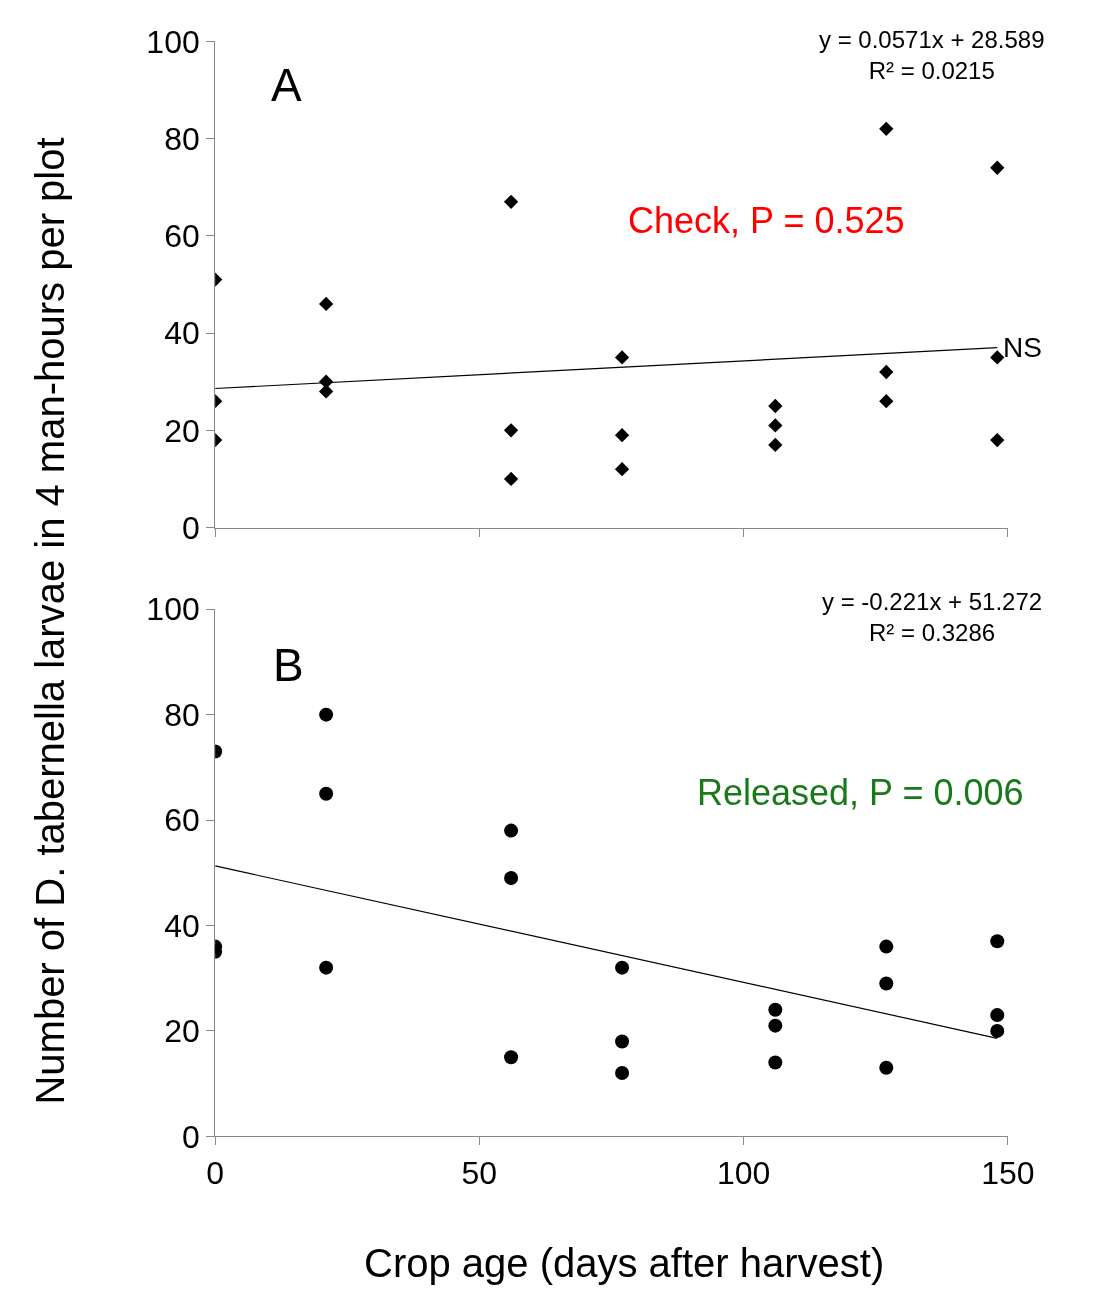 This screenshot has height=1307, width=1120. What do you see at coordinates (766, 220) in the screenshot?
I see `annotation: Check, P = 0.525` at bounding box center [766, 220].